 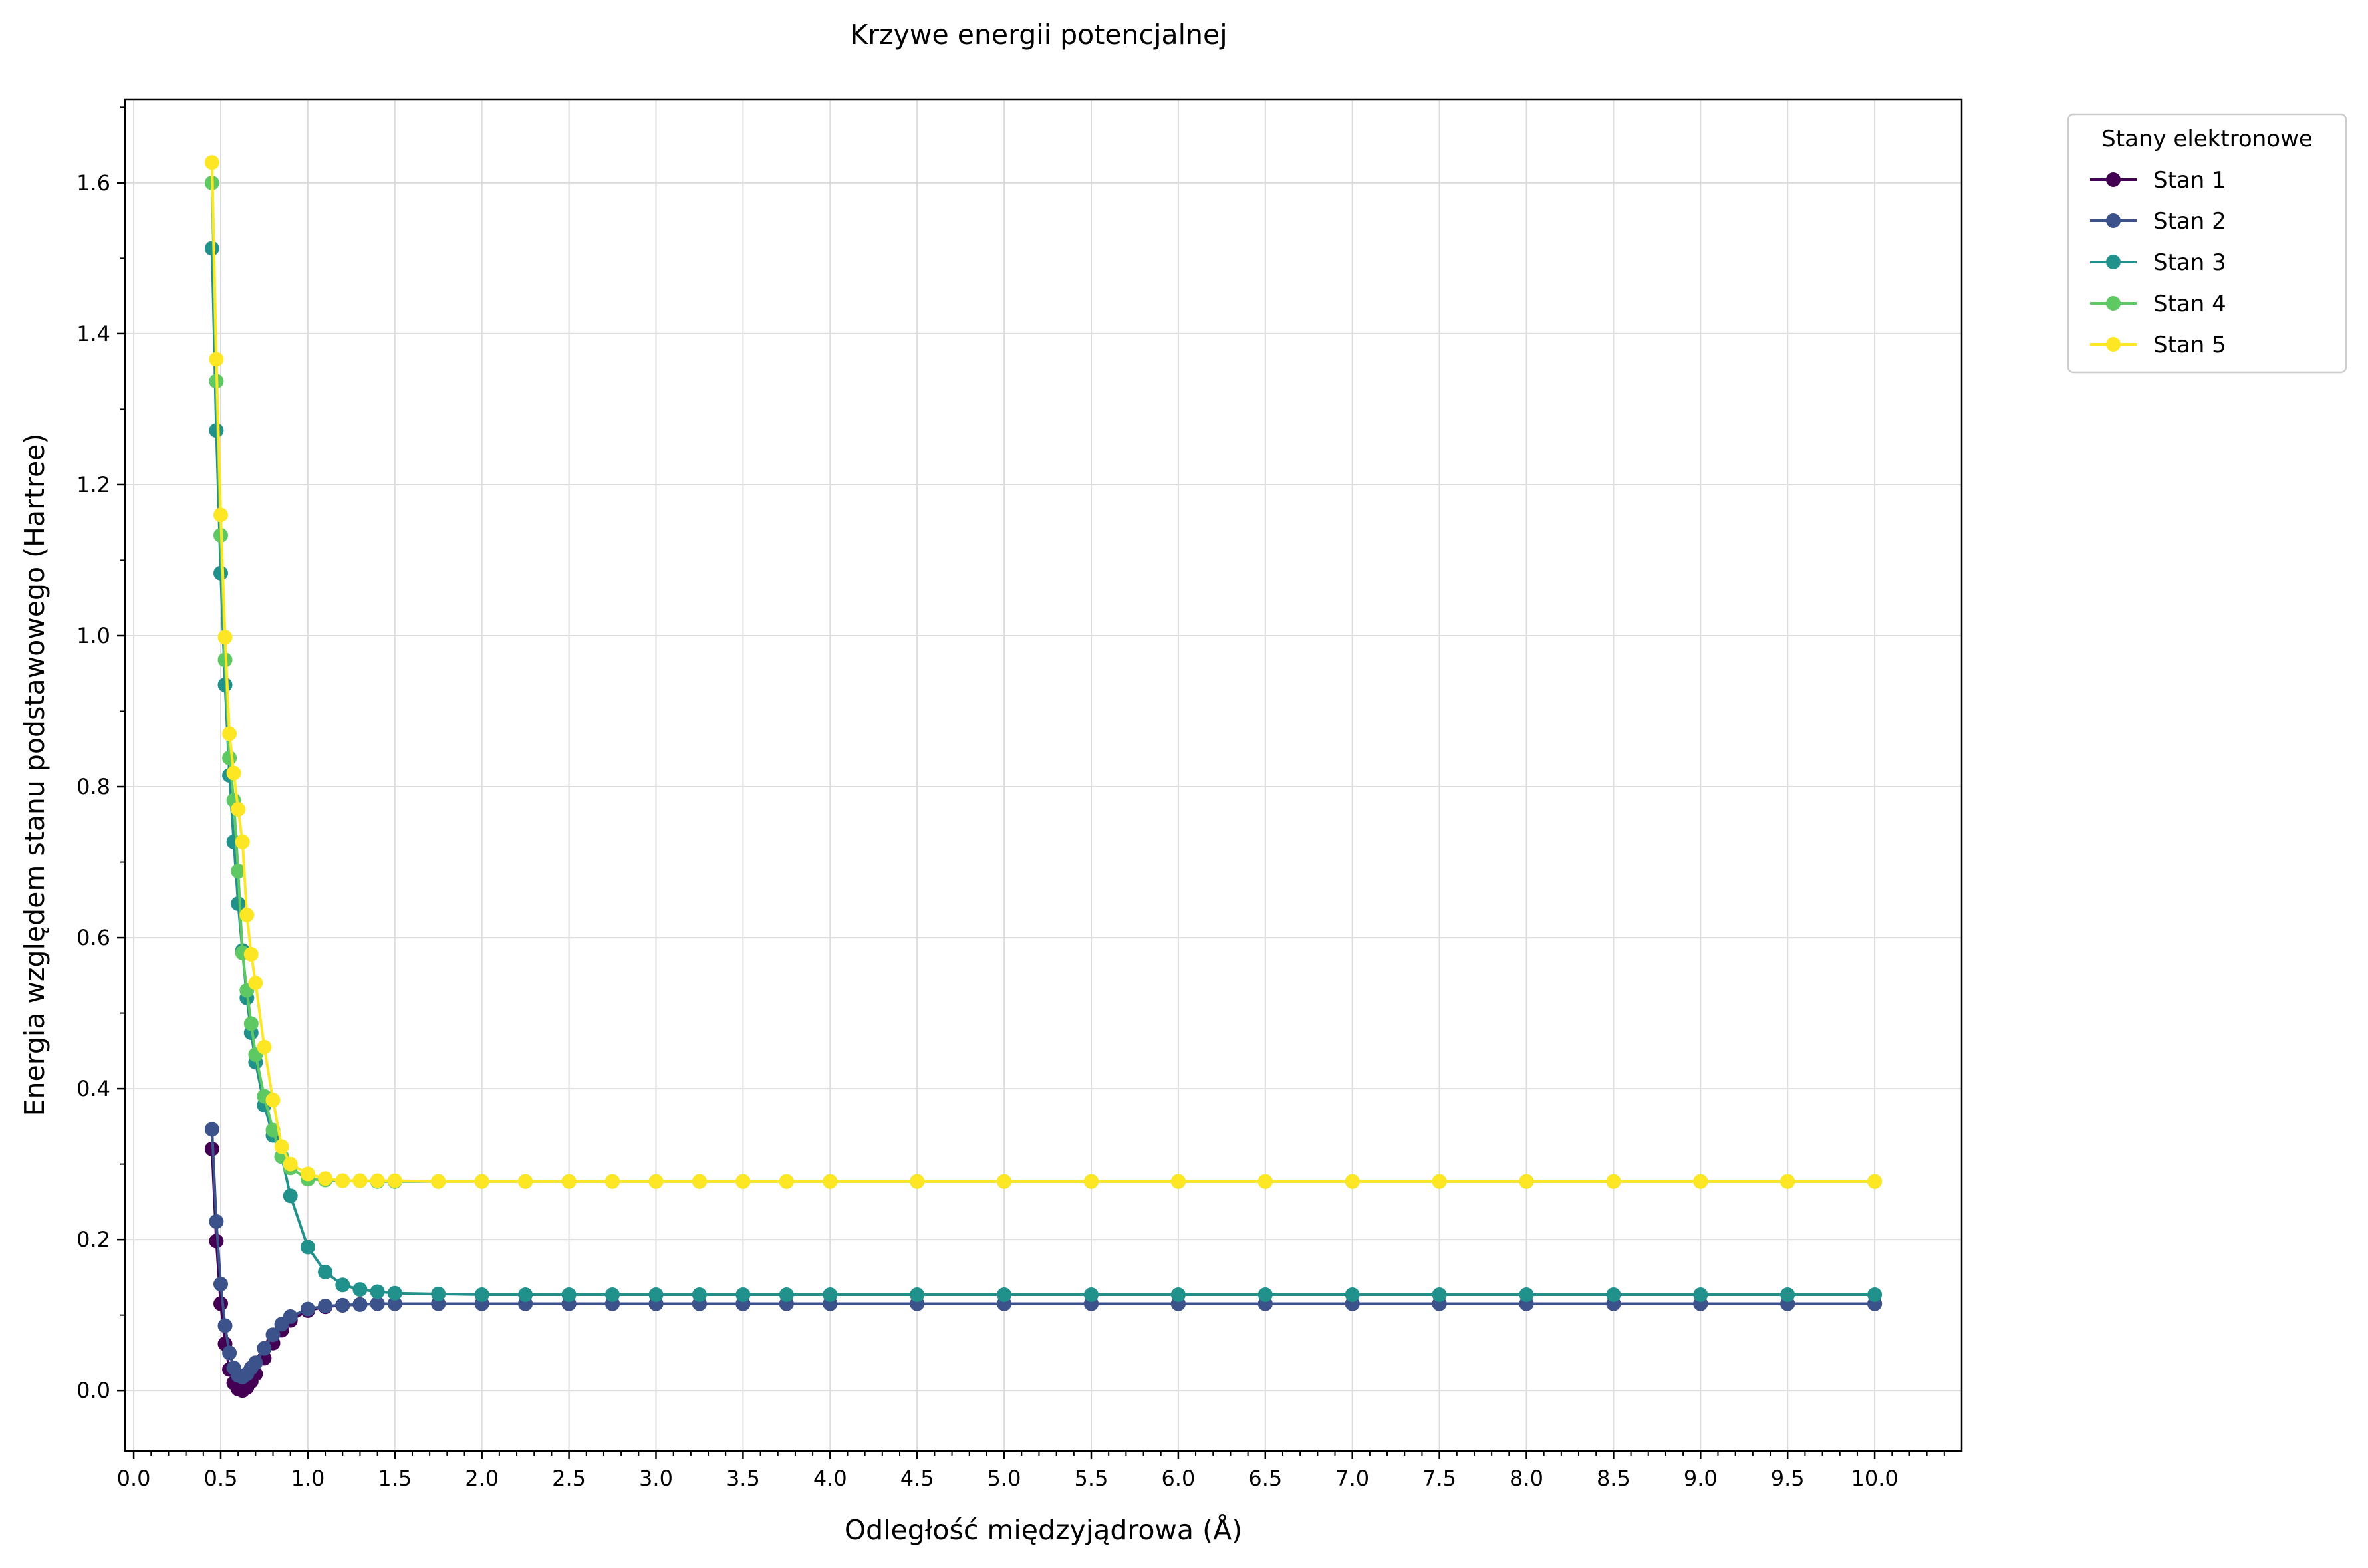 I want to click on legend-label: Stan 3, so click(x=2189, y=262).